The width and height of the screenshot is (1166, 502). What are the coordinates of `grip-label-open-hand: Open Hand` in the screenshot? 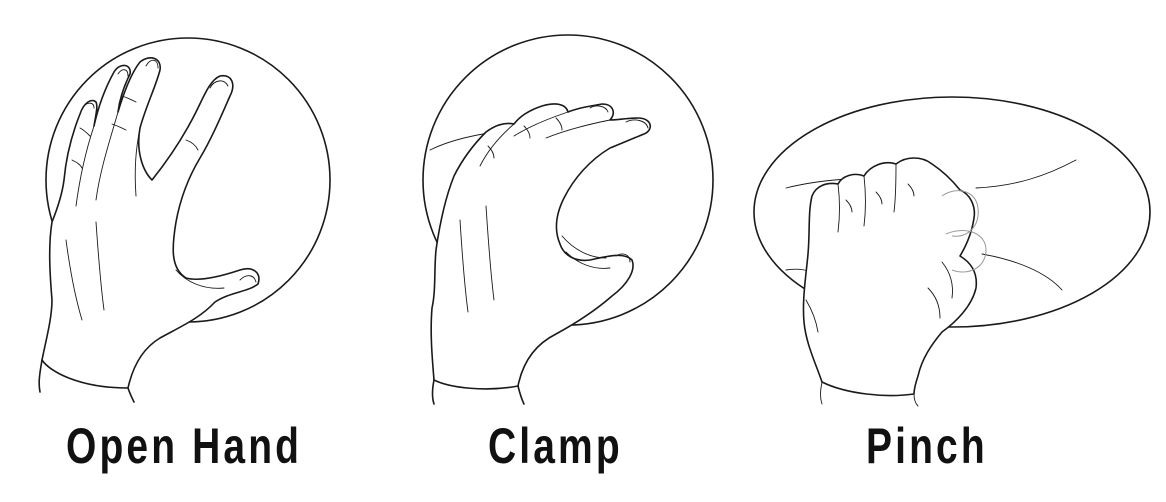 It's located at (184, 446).